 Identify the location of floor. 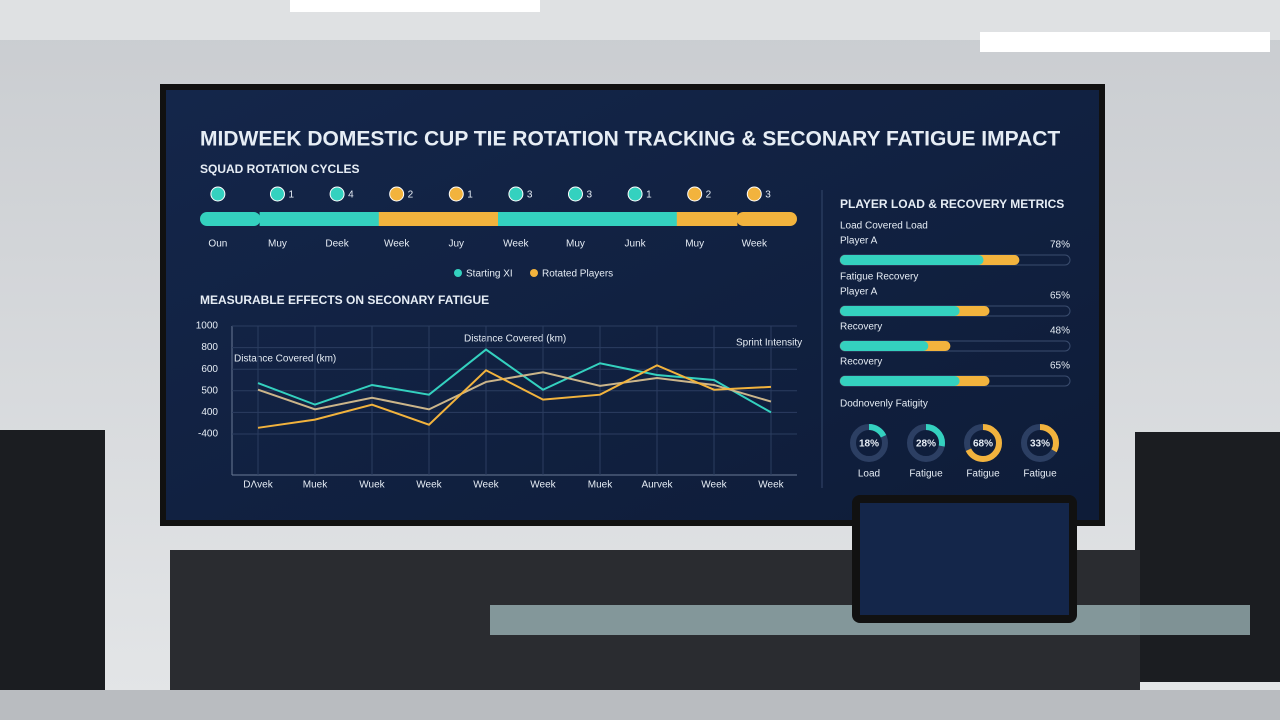
(640, 705).